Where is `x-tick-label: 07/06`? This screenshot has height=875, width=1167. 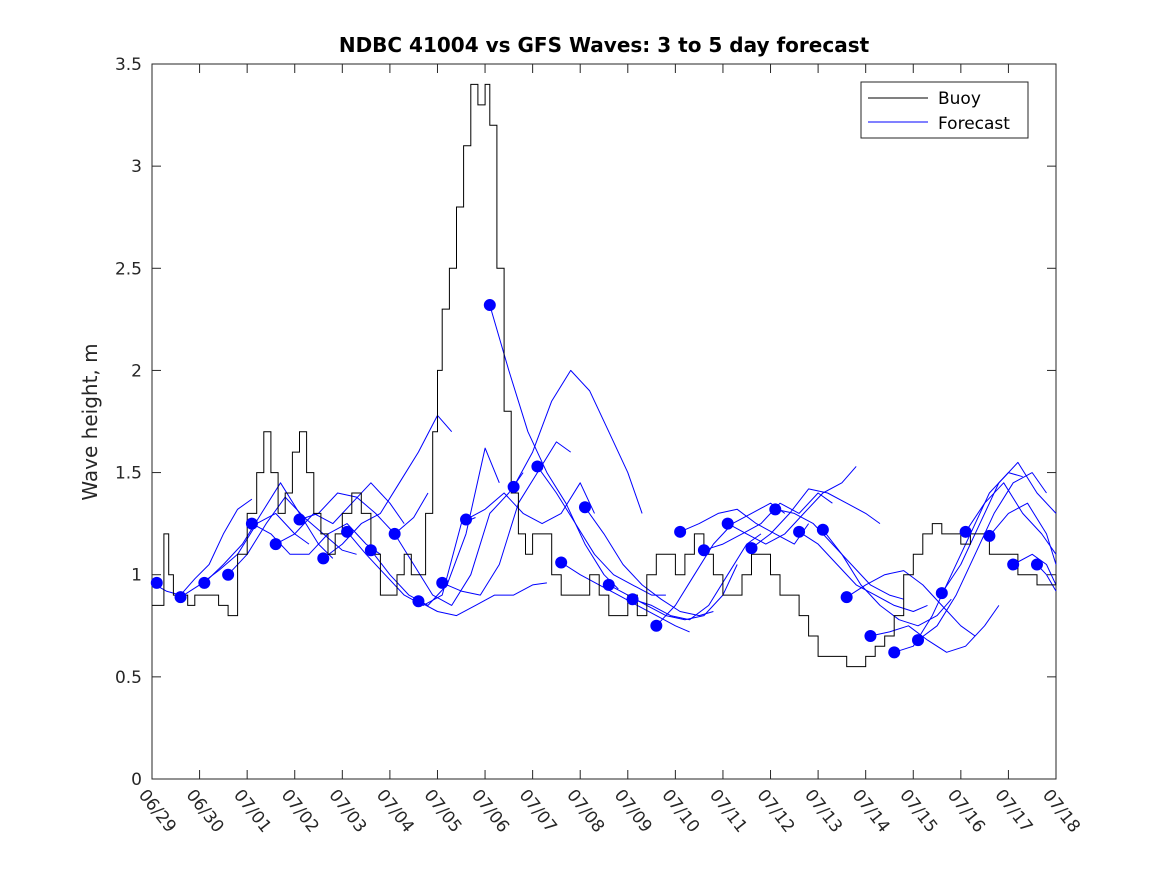 x-tick-label: 07/06 is located at coordinates (490, 811).